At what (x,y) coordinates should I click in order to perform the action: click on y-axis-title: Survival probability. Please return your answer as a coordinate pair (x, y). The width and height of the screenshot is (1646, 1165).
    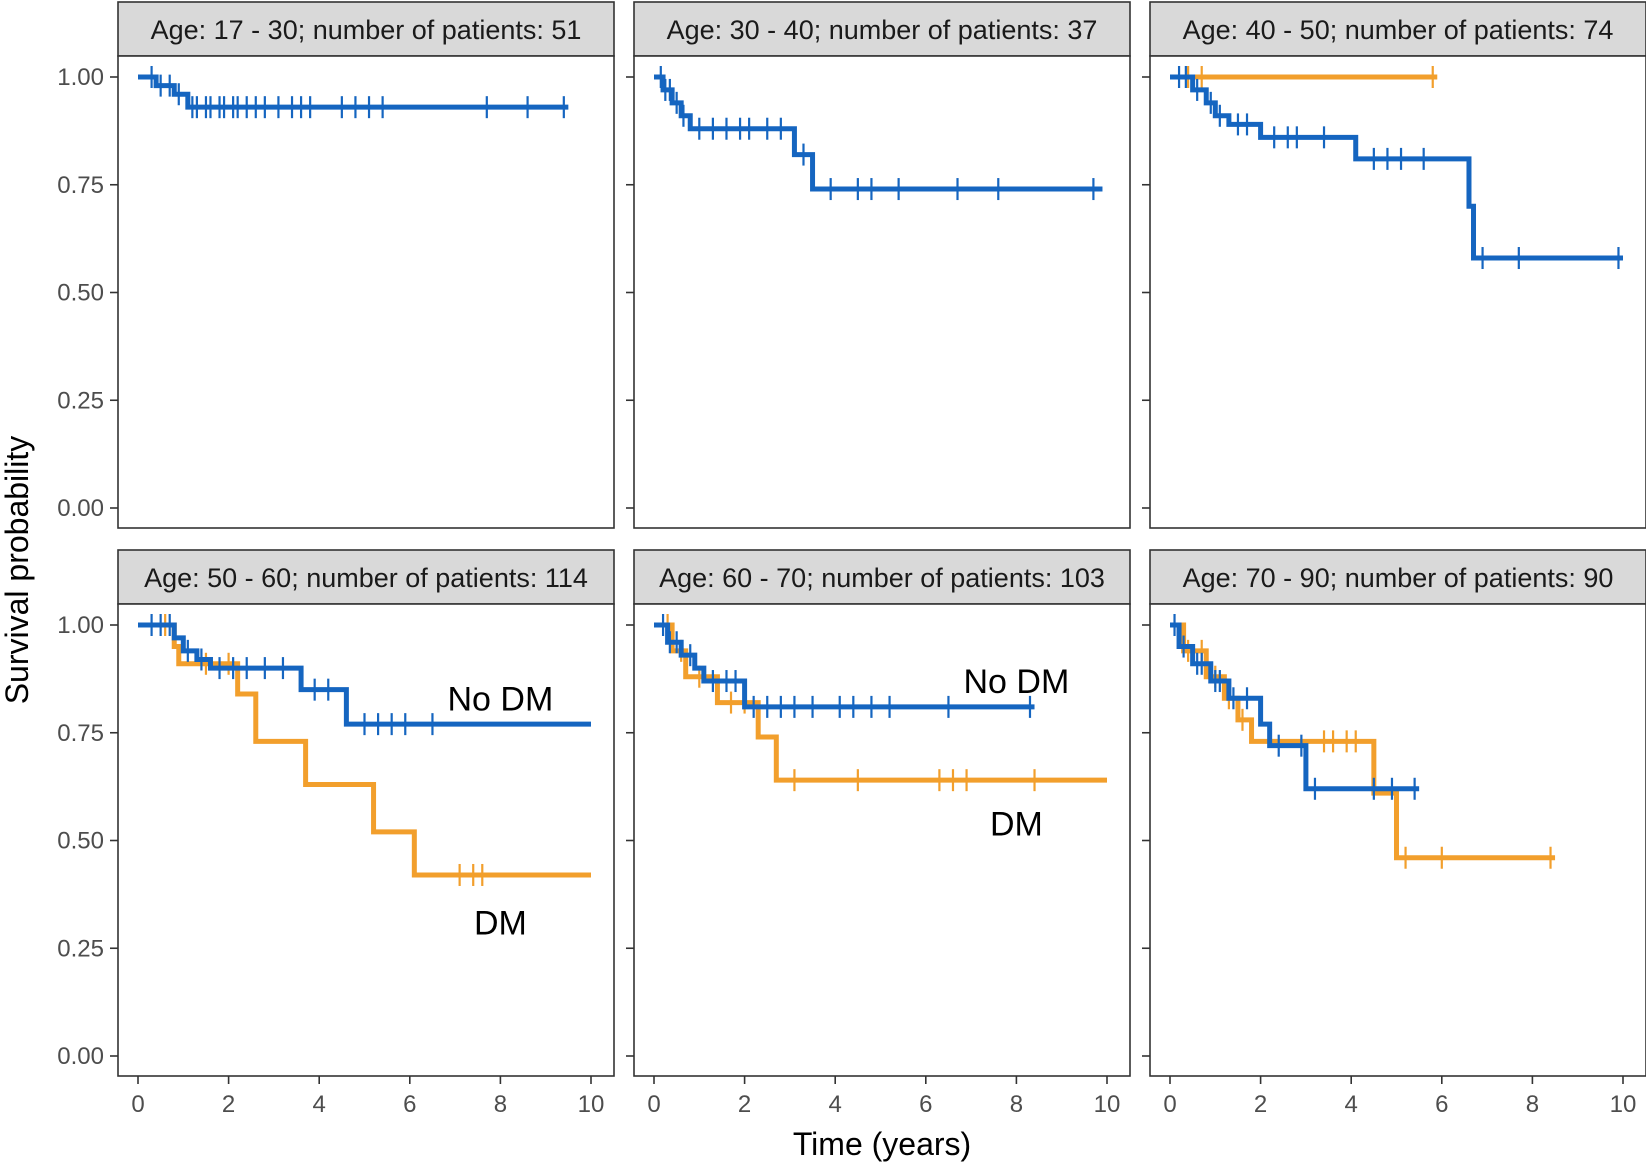
    Looking at the image, I should click on (17, 570).